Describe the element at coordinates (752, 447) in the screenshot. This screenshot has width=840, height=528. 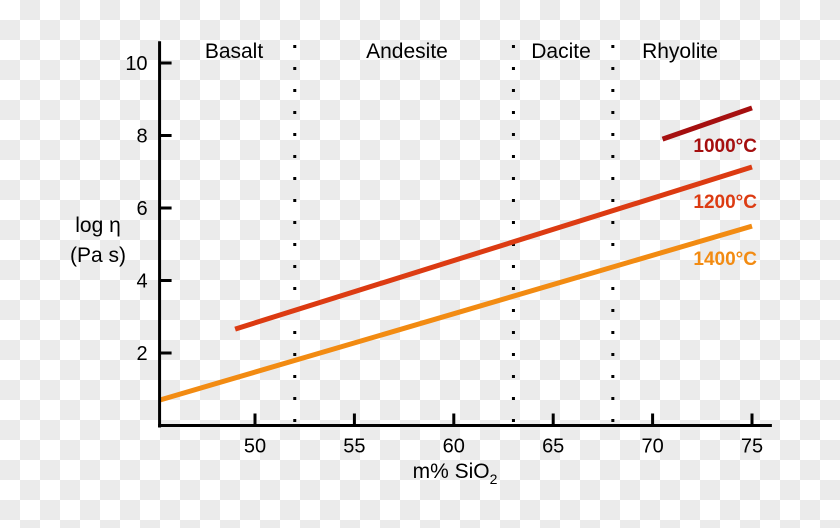
I see `x-tick-label: 75` at that location.